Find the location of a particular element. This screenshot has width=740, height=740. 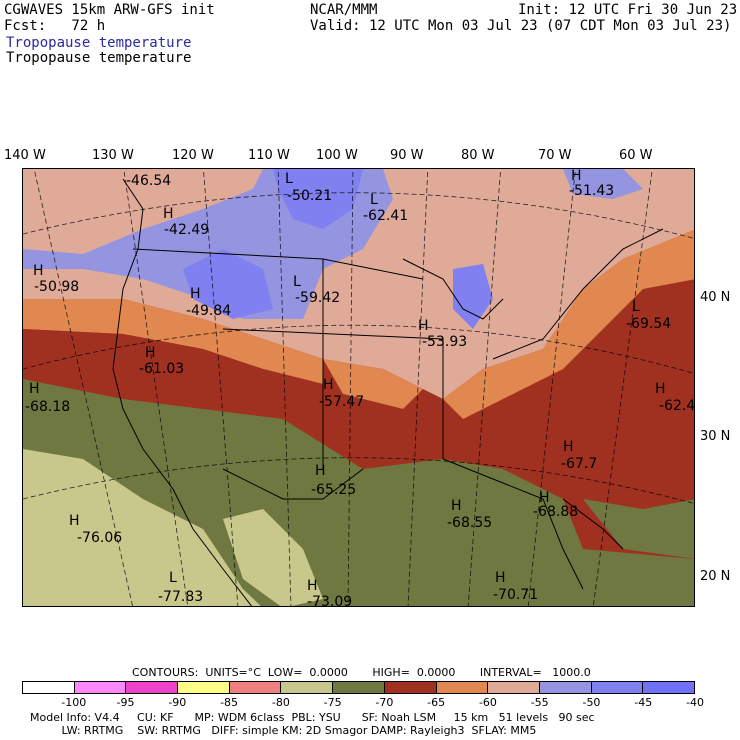

lon-label: 110 W is located at coordinates (269, 155).